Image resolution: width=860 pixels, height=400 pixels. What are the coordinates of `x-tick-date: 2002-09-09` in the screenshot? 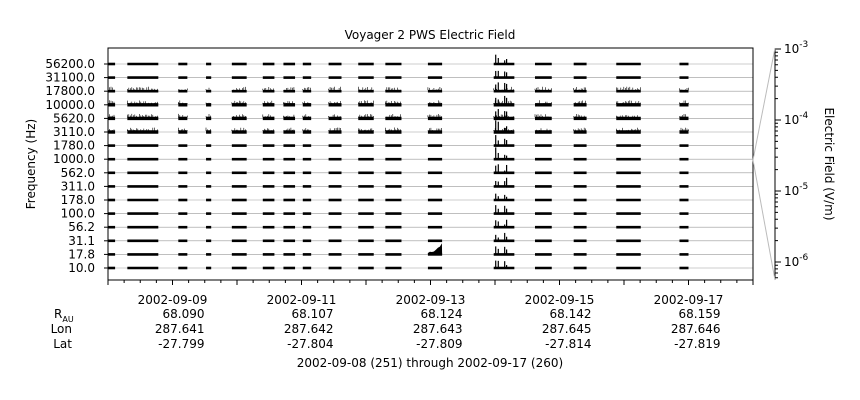 It's located at (173, 300).